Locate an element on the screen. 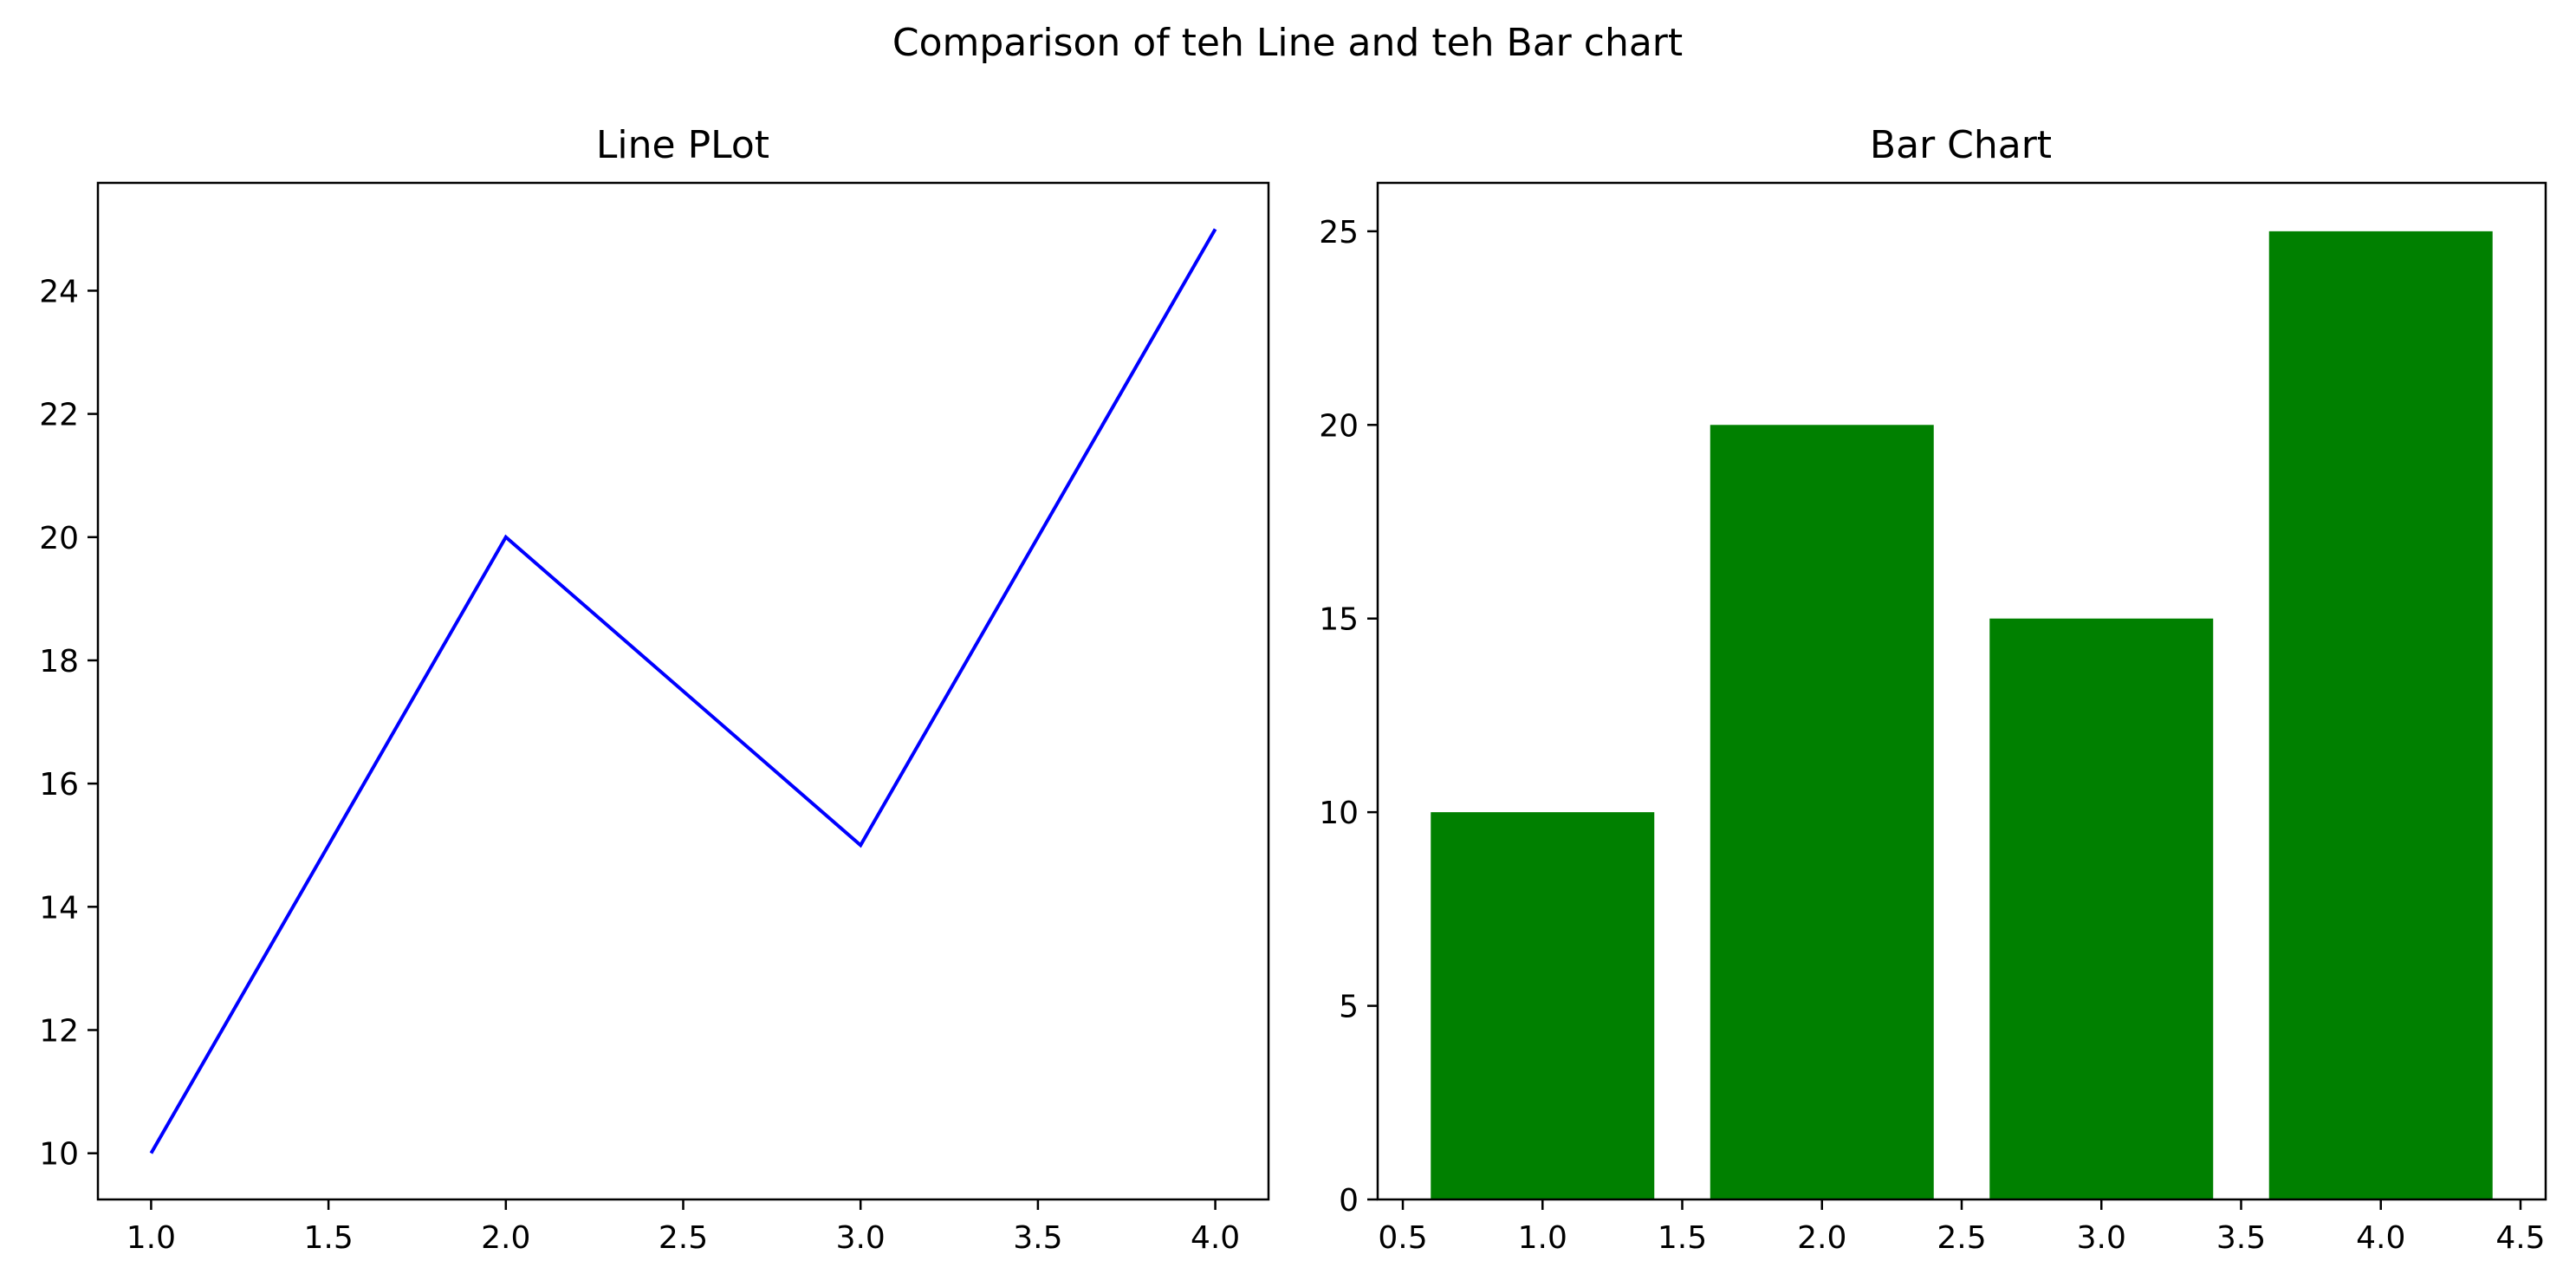 This screenshot has width=2576, height=1287. bar-chart-xtick-label: 2.0 is located at coordinates (1822, 1238).